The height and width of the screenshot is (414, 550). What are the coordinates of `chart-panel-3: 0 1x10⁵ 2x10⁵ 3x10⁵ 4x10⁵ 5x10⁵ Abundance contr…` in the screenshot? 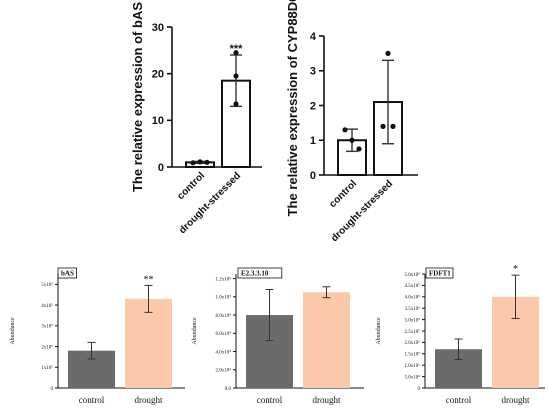 It's located at (97, 336).